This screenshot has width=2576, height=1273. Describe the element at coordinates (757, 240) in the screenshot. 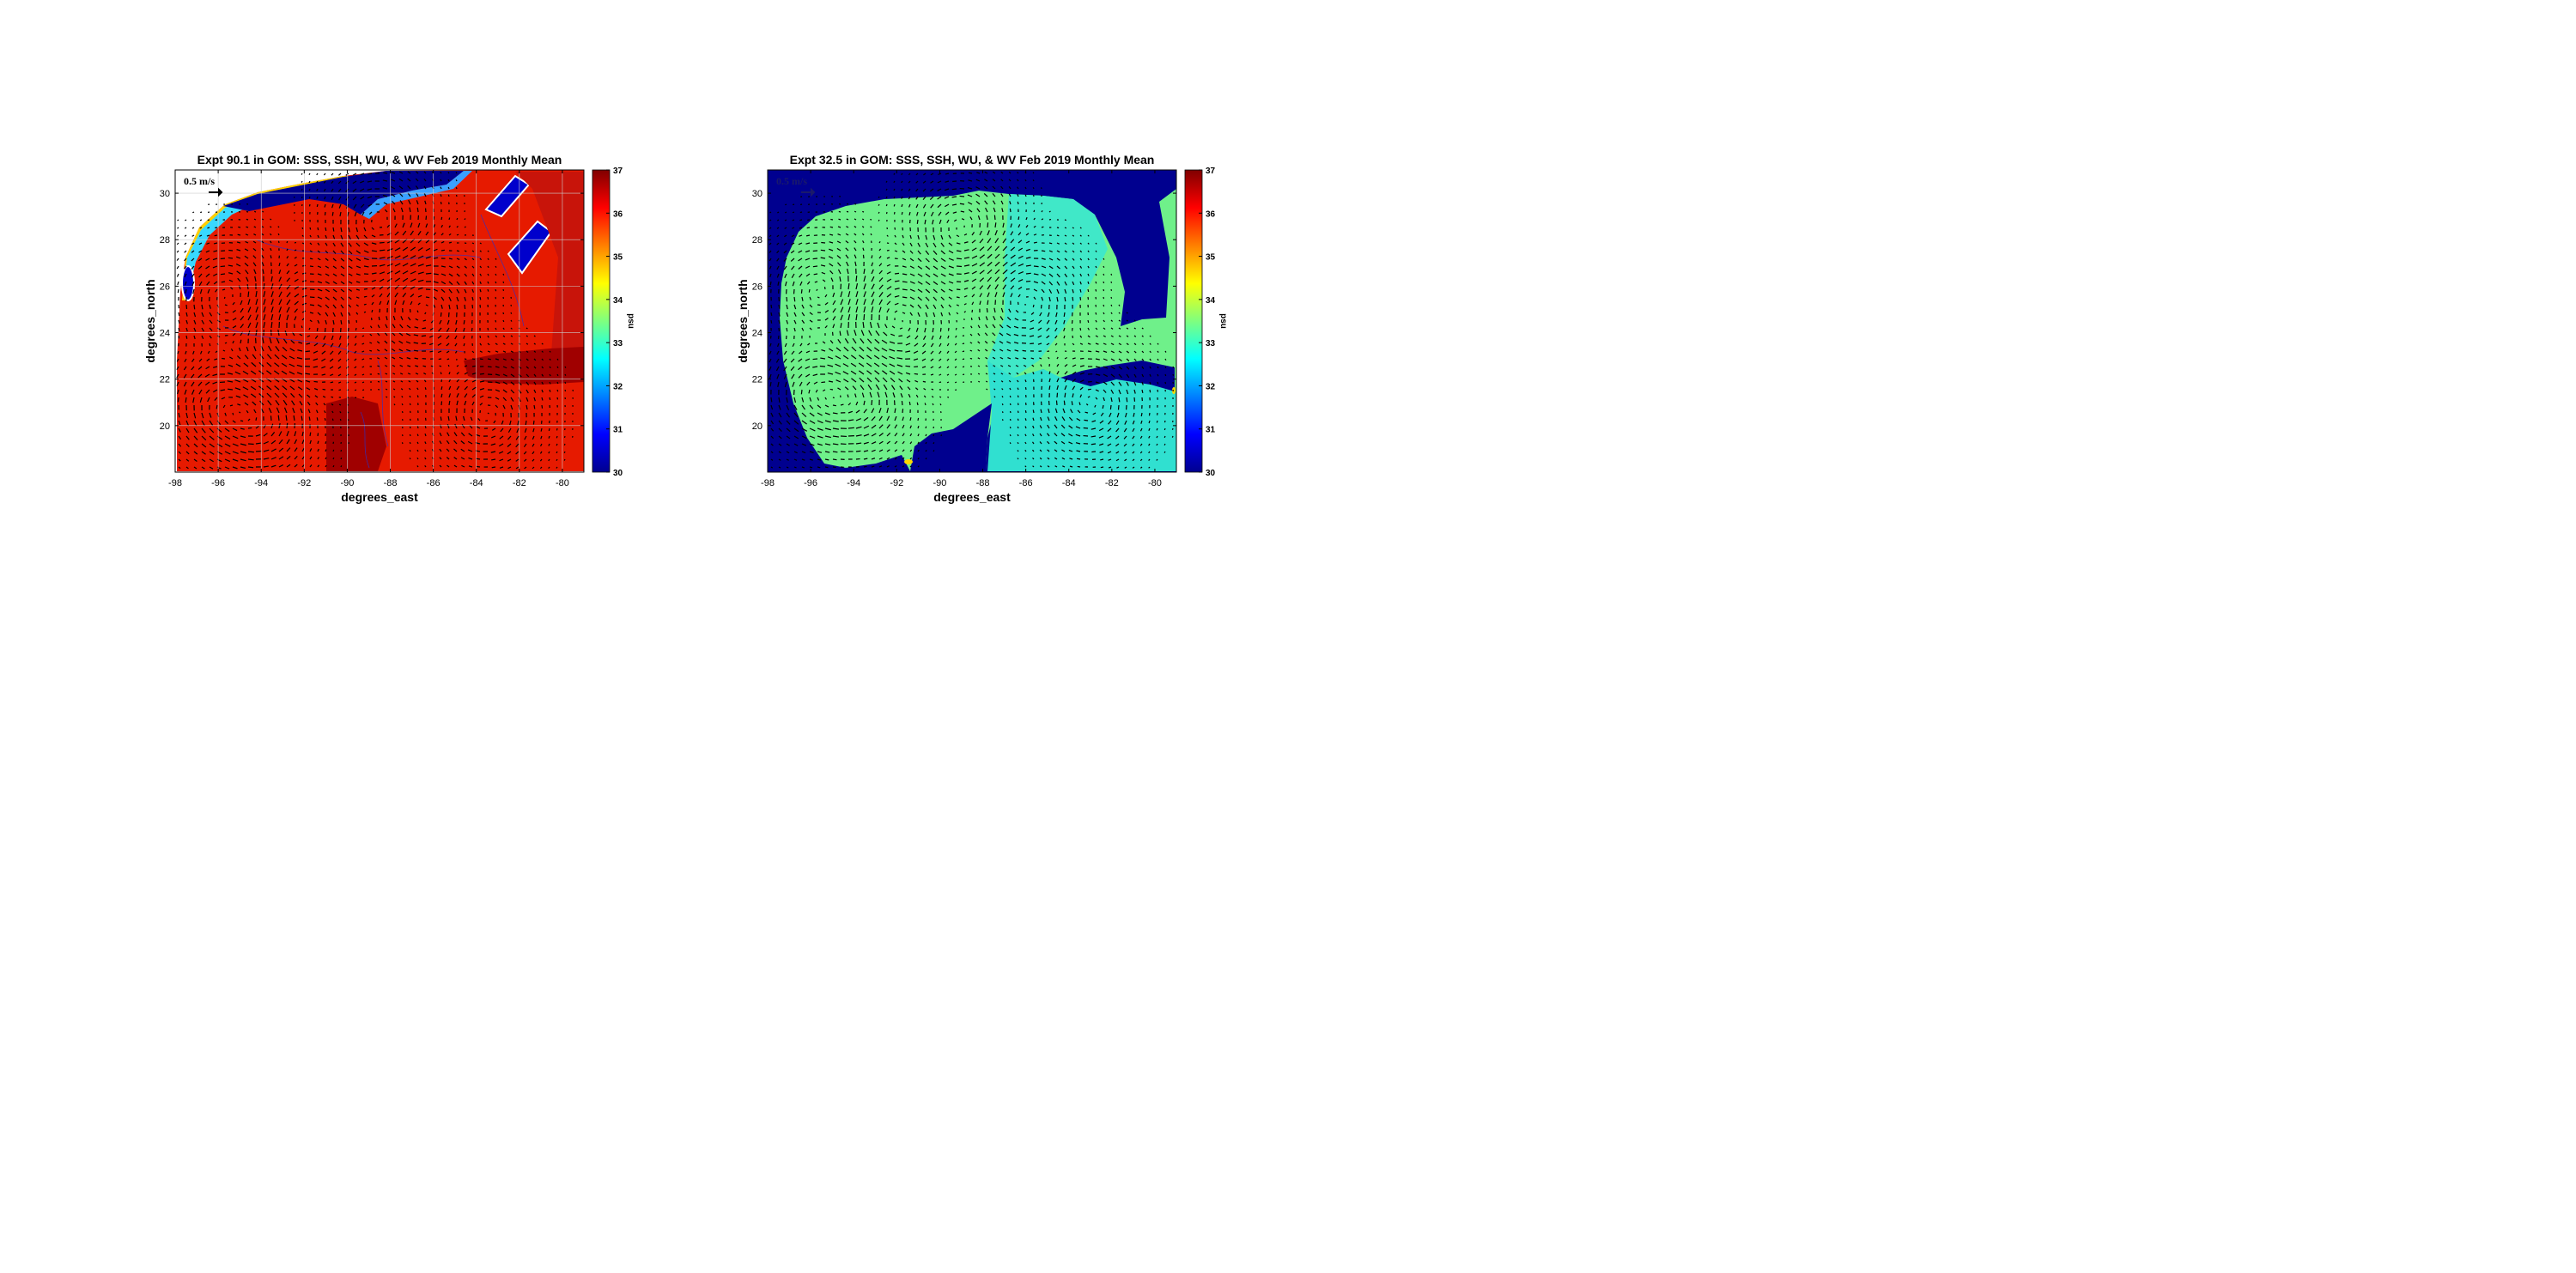

I see `y-tick-label: 28` at that location.